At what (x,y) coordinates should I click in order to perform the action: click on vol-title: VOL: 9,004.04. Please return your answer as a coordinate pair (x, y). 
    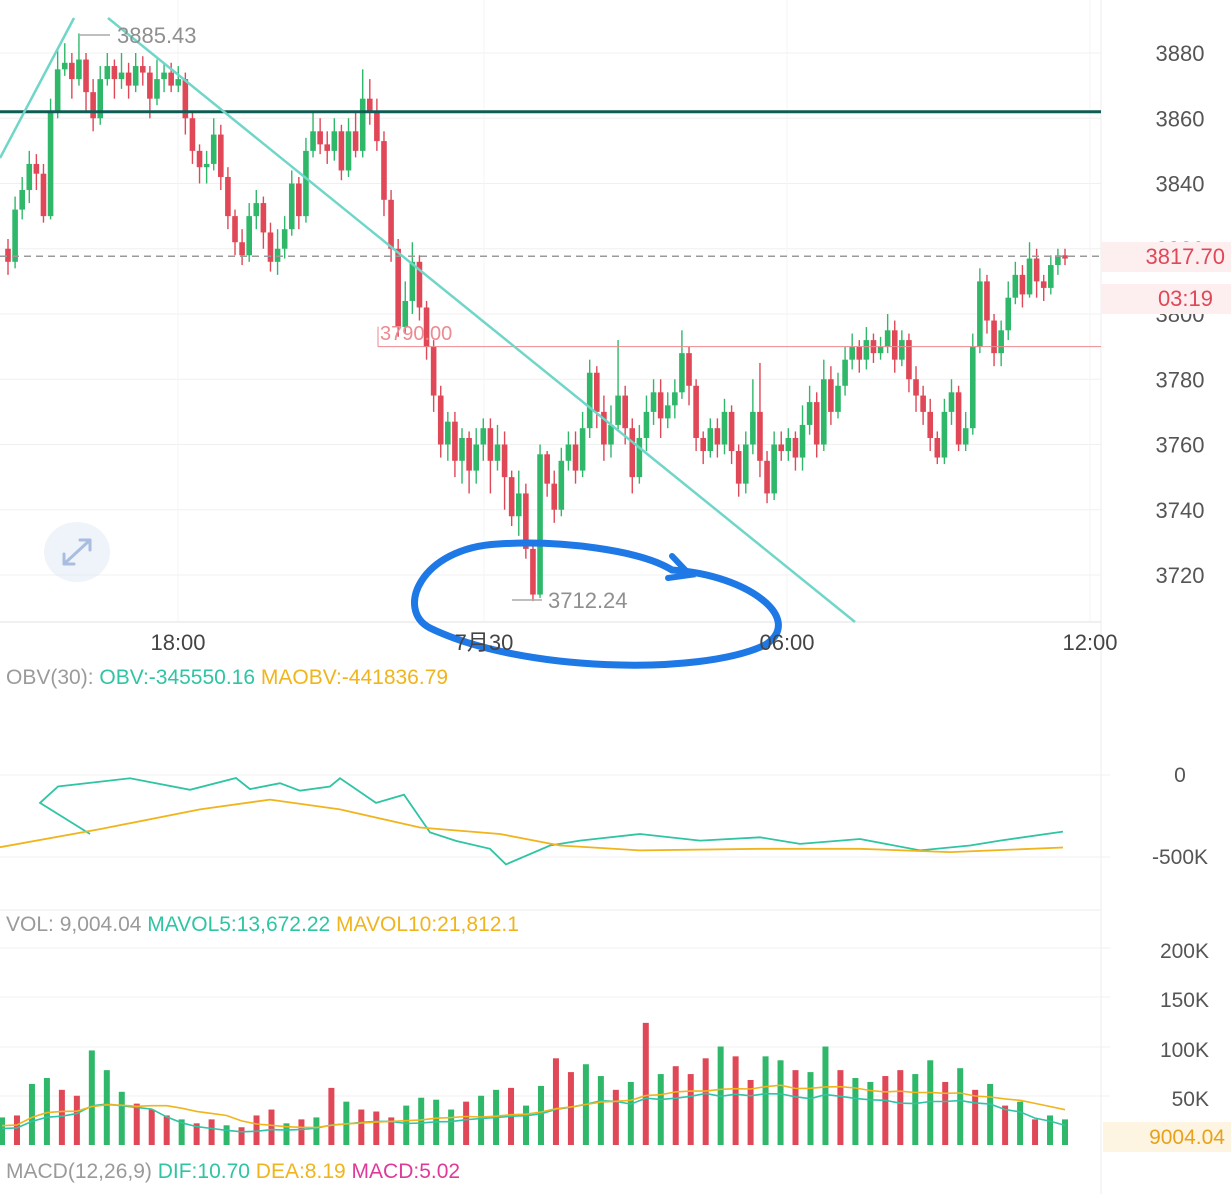
    Looking at the image, I should click on (74, 924).